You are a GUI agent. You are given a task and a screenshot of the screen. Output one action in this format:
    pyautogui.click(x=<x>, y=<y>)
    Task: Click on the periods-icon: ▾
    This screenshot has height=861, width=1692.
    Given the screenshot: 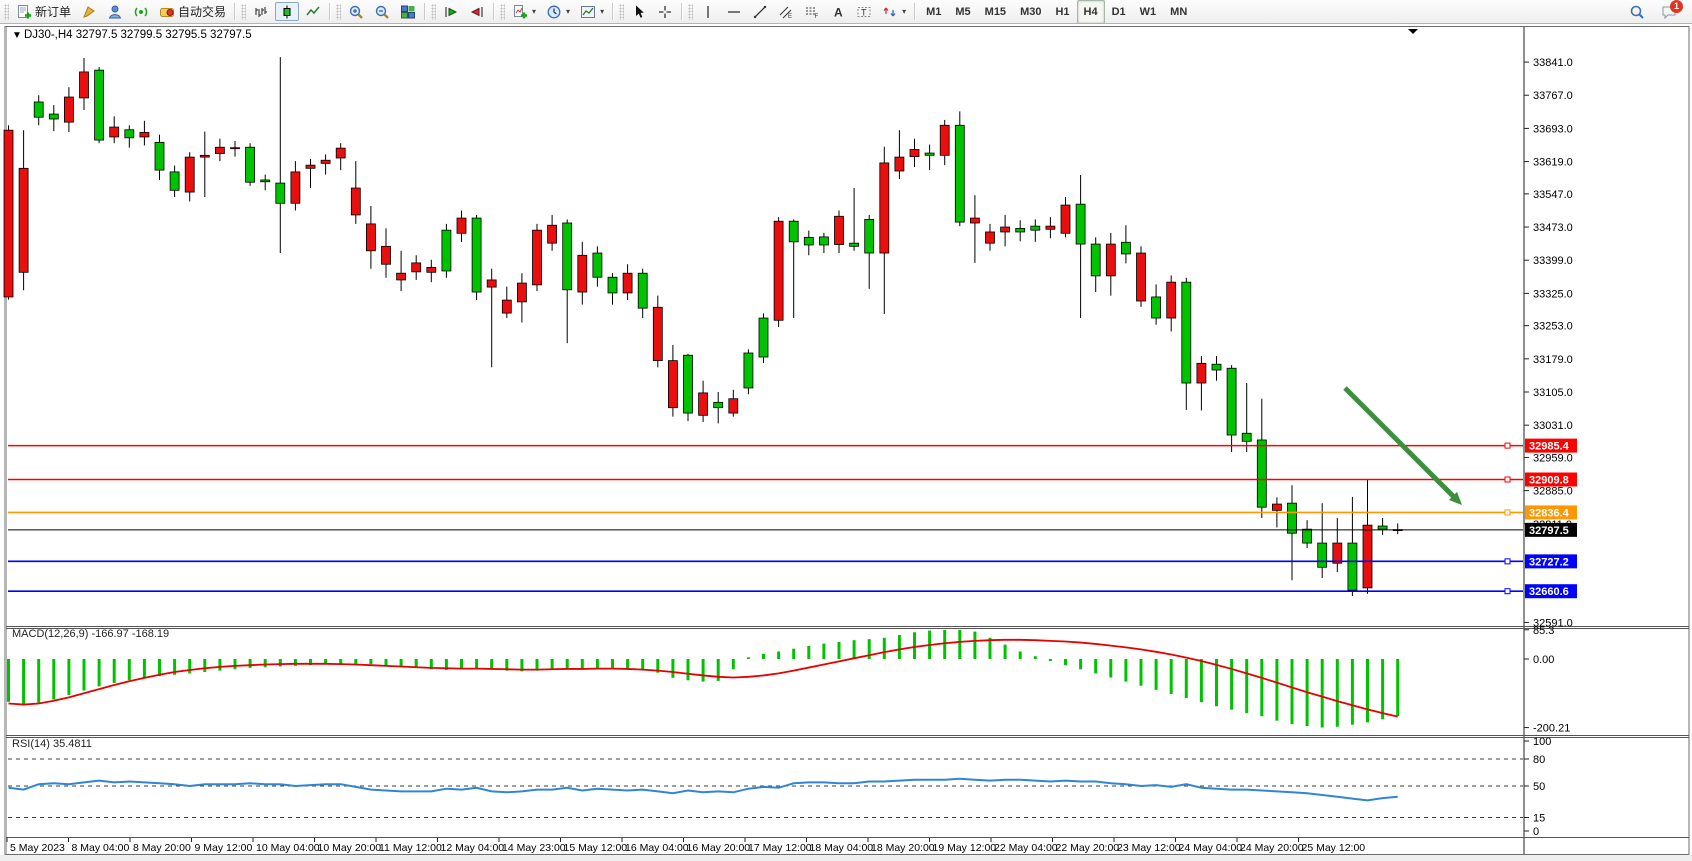 What is the action you would take?
    pyautogui.click(x=558, y=11)
    